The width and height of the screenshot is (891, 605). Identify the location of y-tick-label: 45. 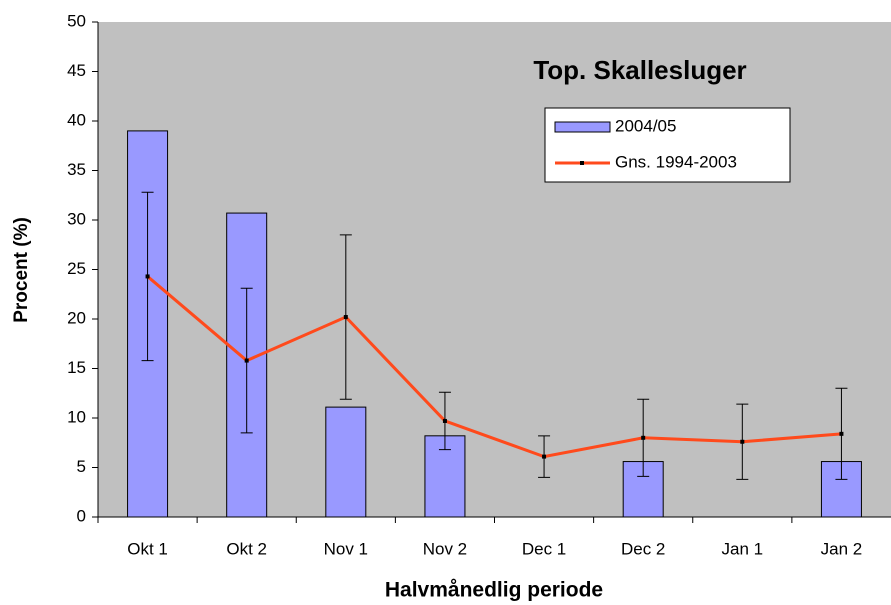
(76, 70).